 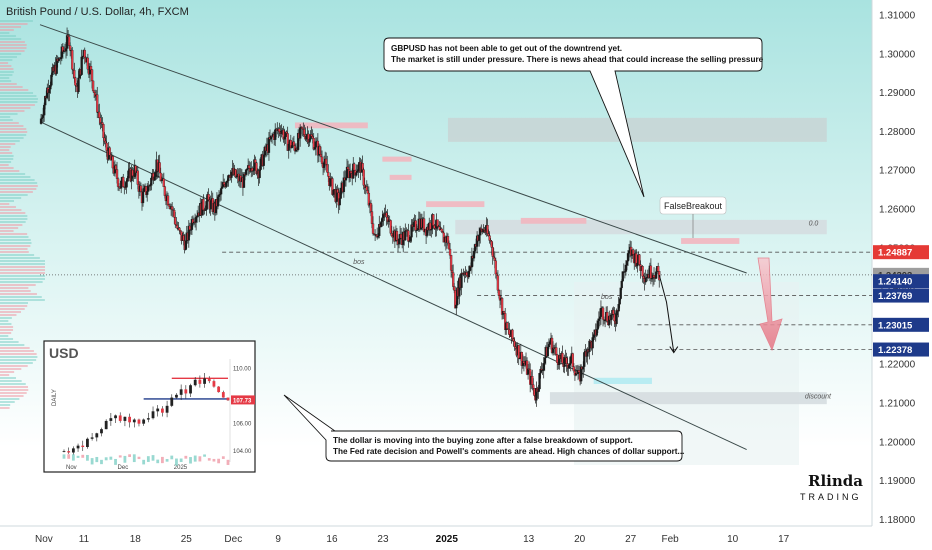 I want to click on y-tick-label: 1.26000, so click(x=897, y=210).